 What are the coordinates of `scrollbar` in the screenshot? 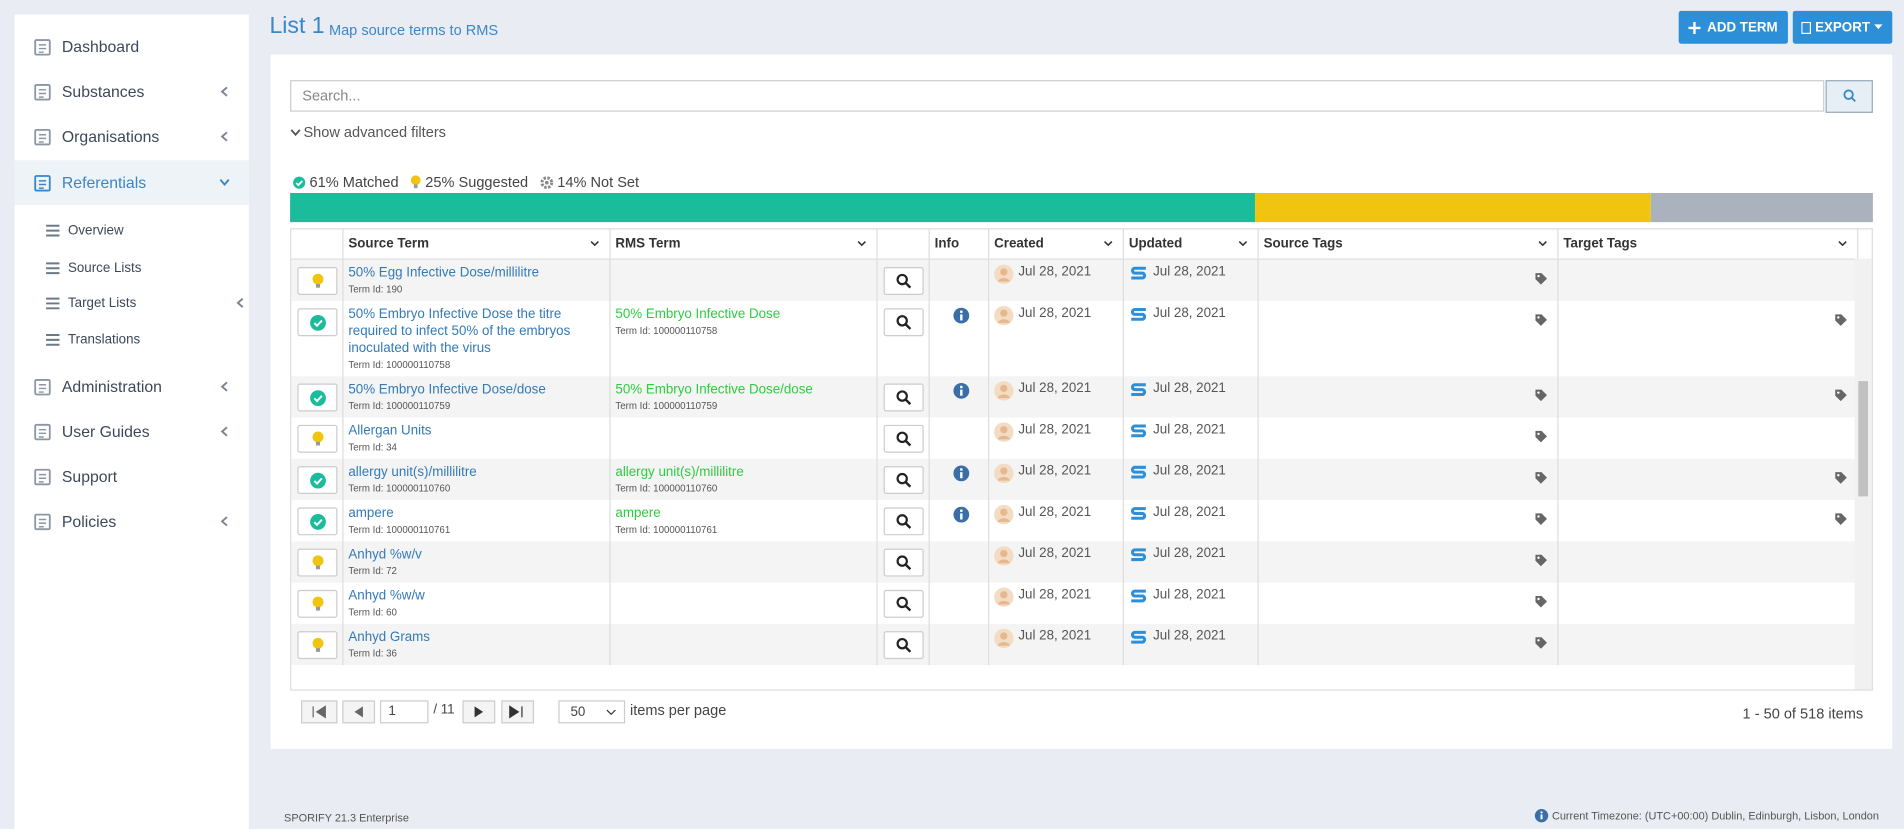 It's located at (1863, 475).